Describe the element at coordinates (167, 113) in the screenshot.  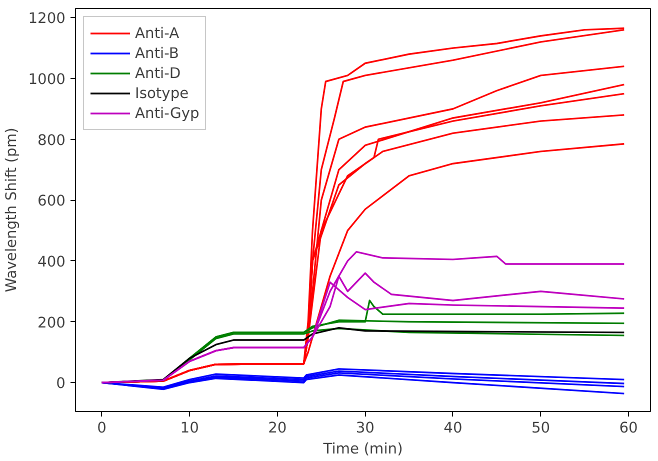
I see `legend-label: Anti-Gyp` at that location.